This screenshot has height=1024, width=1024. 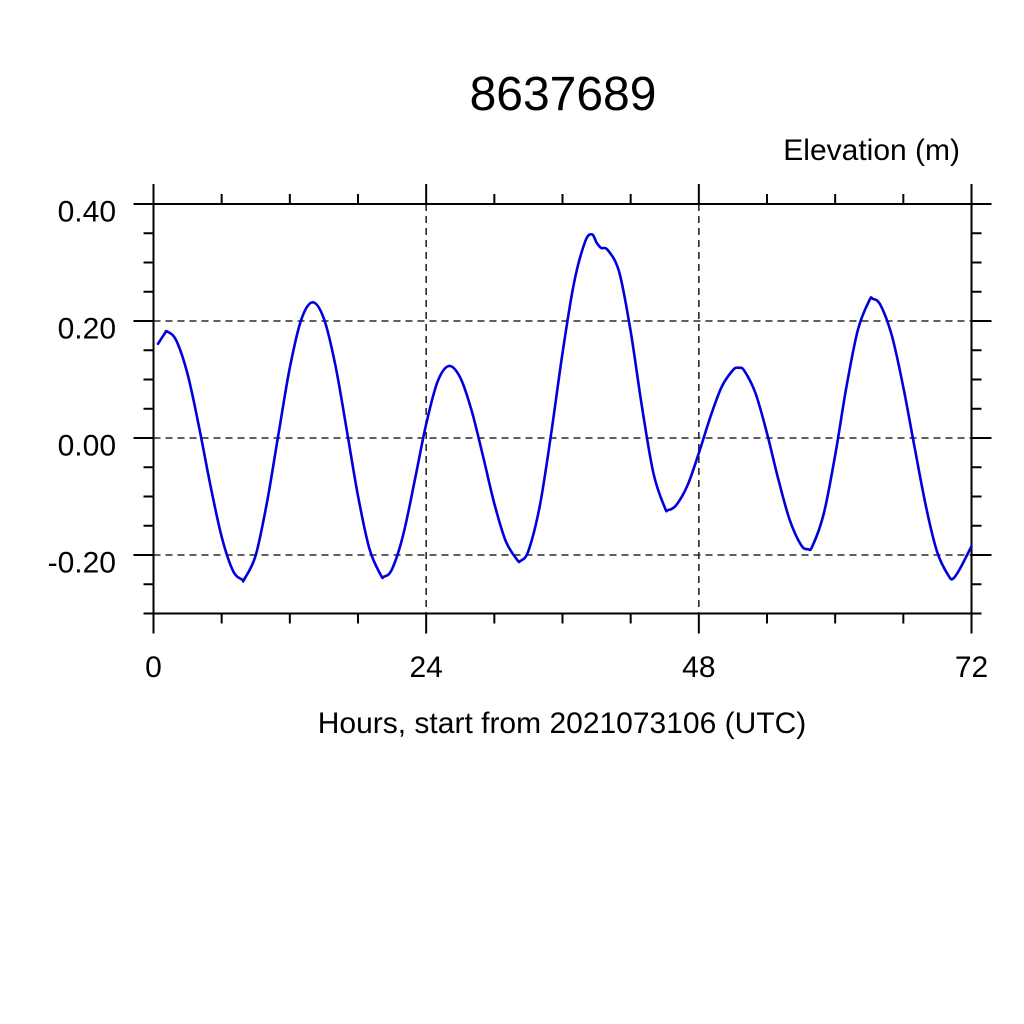 I want to click on x-axis-label: Hours, start from 2021073106 (UTC), so click(x=562, y=723).